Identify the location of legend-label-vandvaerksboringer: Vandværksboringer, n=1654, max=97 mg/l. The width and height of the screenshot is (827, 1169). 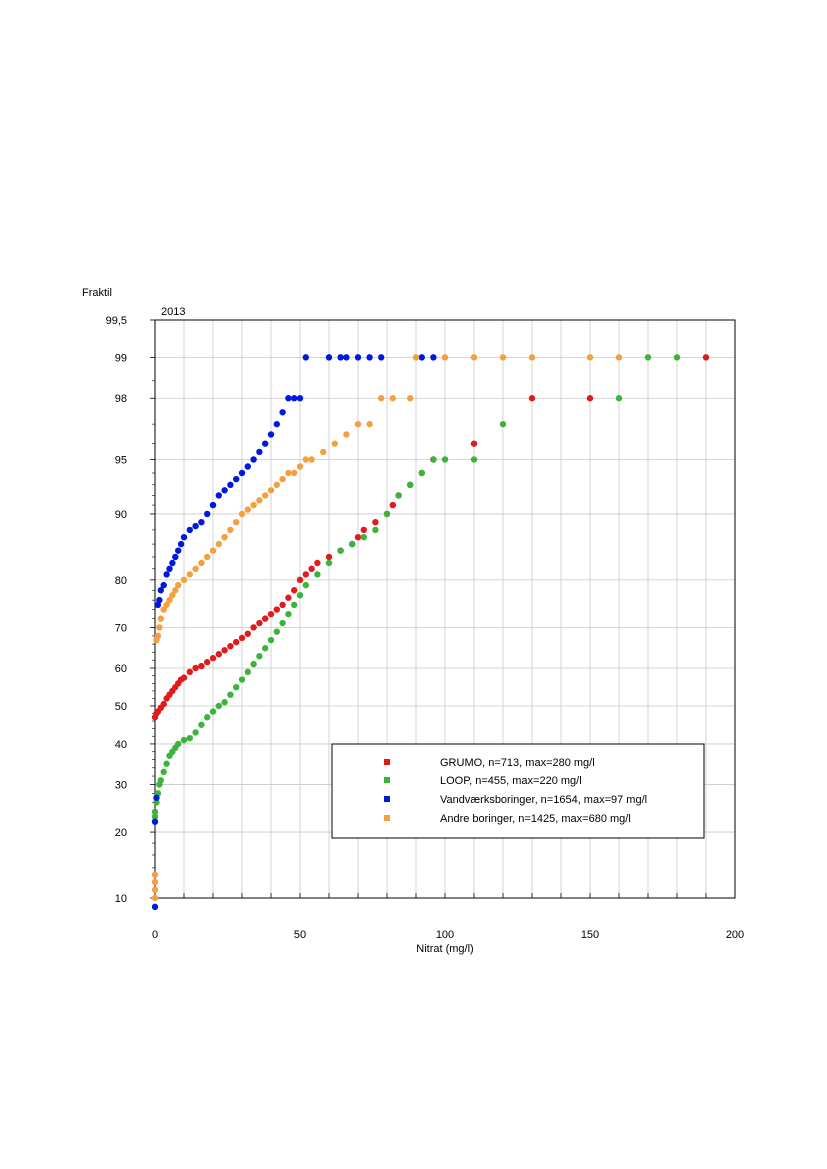
(543, 800).